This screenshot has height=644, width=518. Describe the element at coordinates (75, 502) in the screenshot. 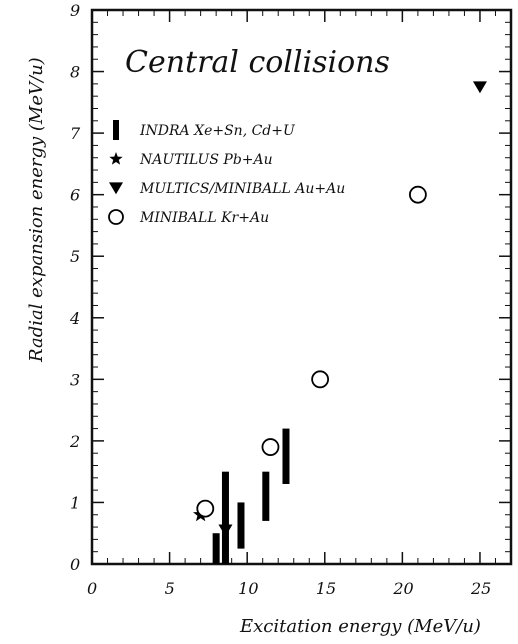

I see `y-tick-label: 1` at that location.